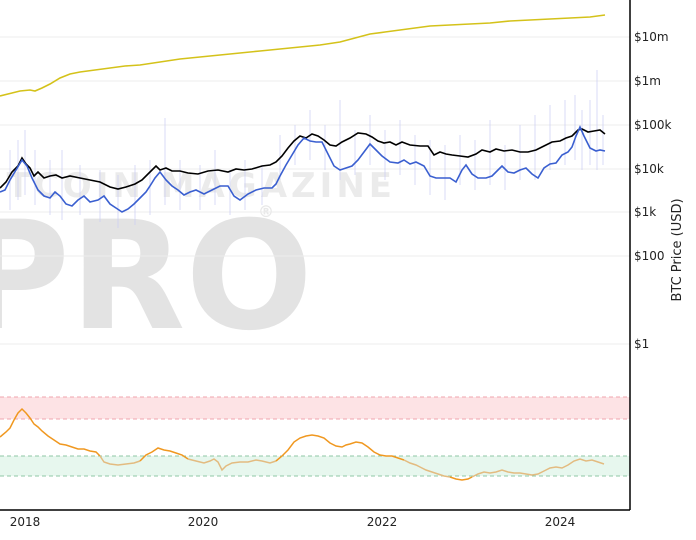  I want to click on svg-text: $100k, so click(653, 125).